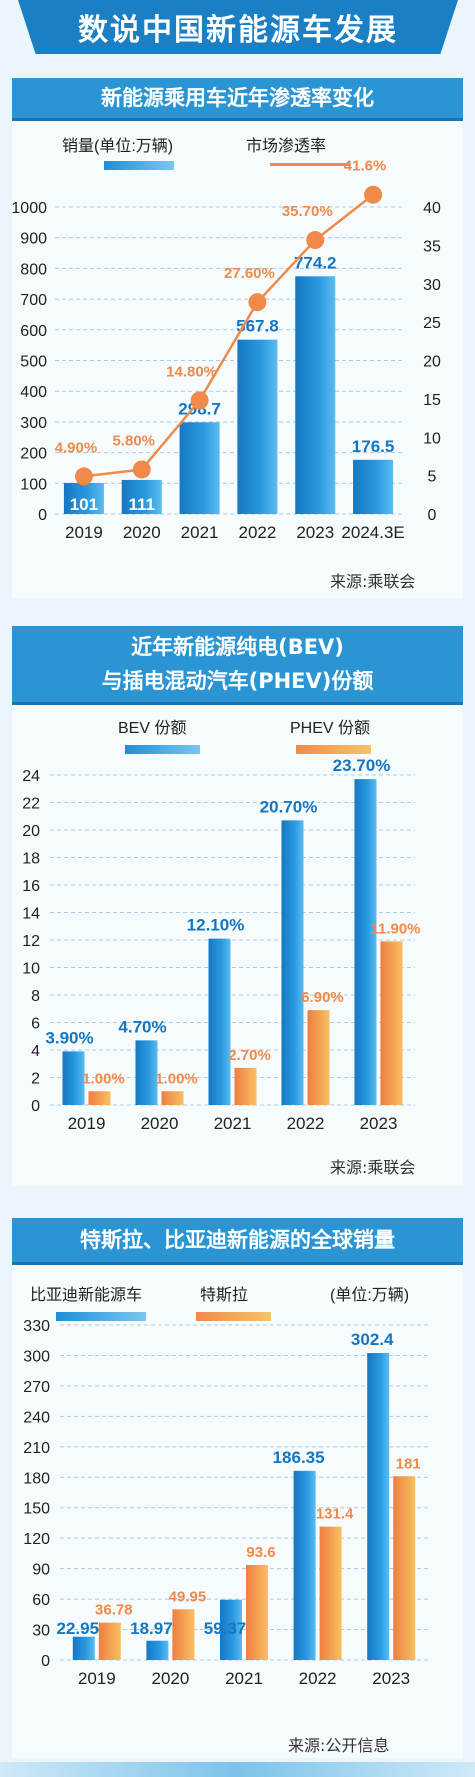 Image resolution: width=475 pixels, height=1777 pixels. I want to click on ytick-right-label: 15, so click(432, 400).